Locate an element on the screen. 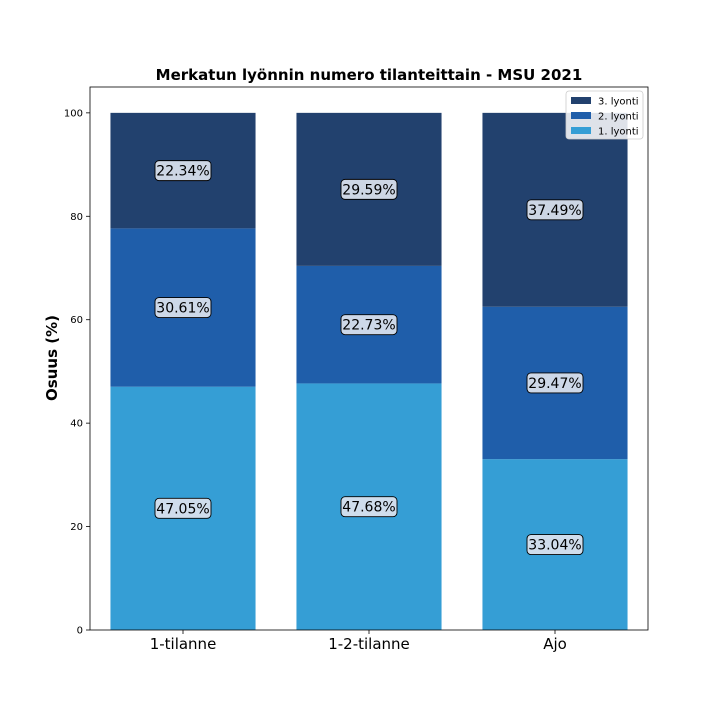 The width and height of the screenshot is (720, 720). x-tick-label: 1-2-tilanne is located at coordinates (369, 644).